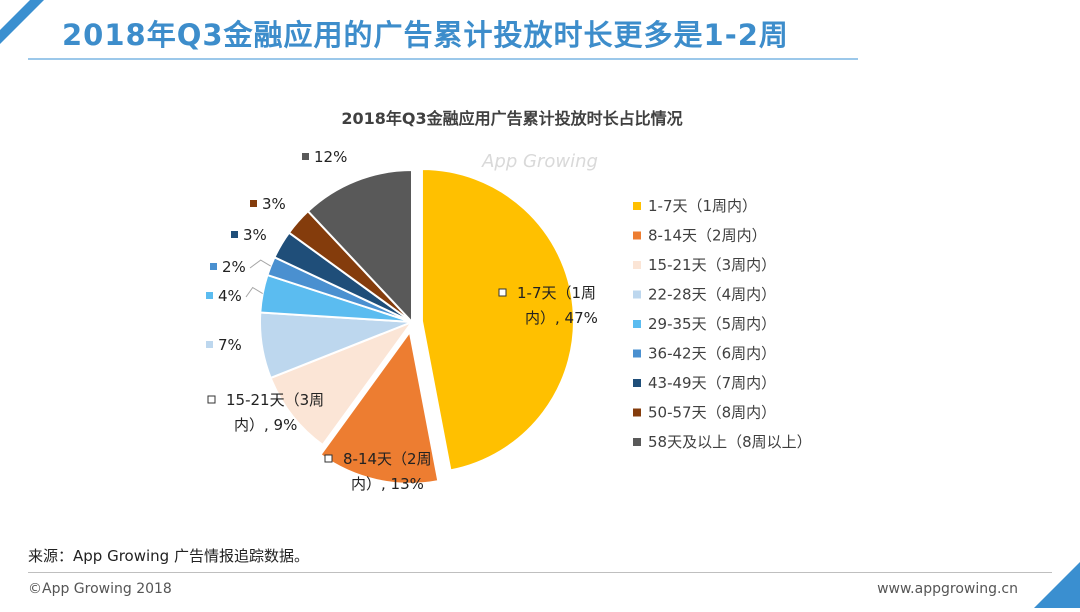  Describe the element at coordinates (712, 295) in the screenshot. I see `legend-label-4: 22-28天（4周内）` at that location.